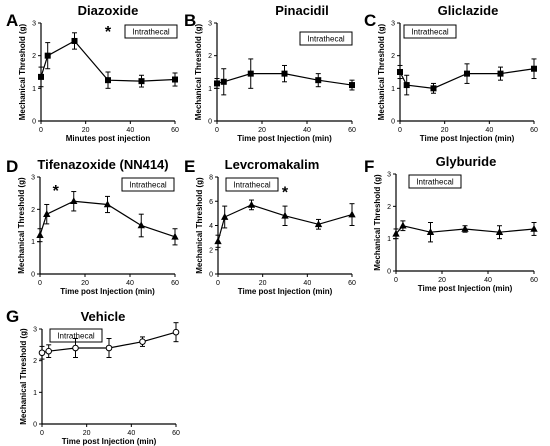 The image size is (550, 446). What do you see at coordinates (108, 10) in the screenshot?
I see `panel-title: Diazoxide` at bounding box center [108, 10].